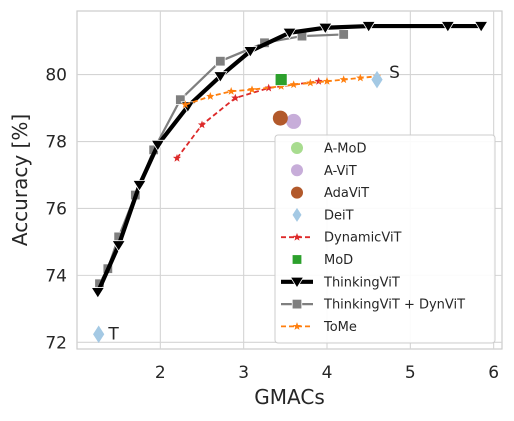  I want to click on x-tick-label: 5, so click(410, 373).